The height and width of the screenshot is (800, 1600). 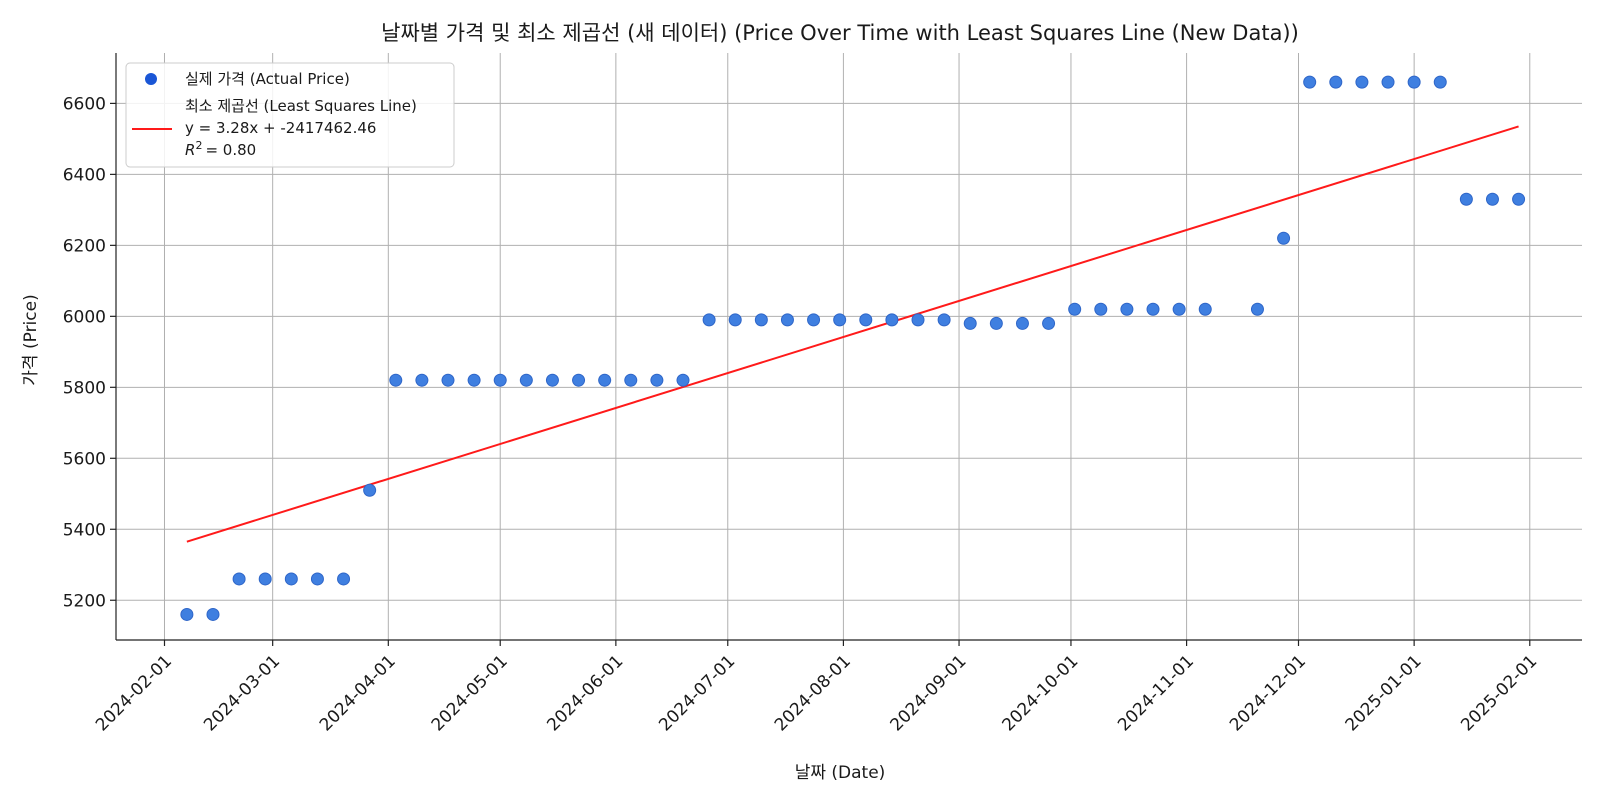 What do you see at coordinates (84, 104) in the screenshot?
I see `y-tick-label: 6600` at bounding box center [84, 104].